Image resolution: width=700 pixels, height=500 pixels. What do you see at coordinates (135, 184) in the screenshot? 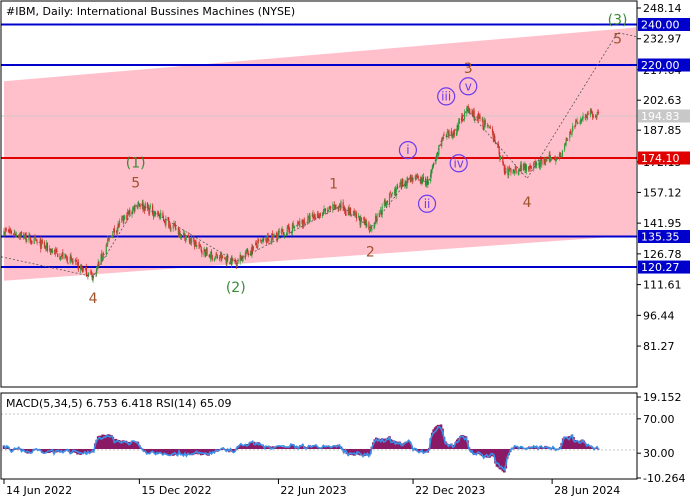
I see `wave-label: 5` at bounding box center [135, 184].